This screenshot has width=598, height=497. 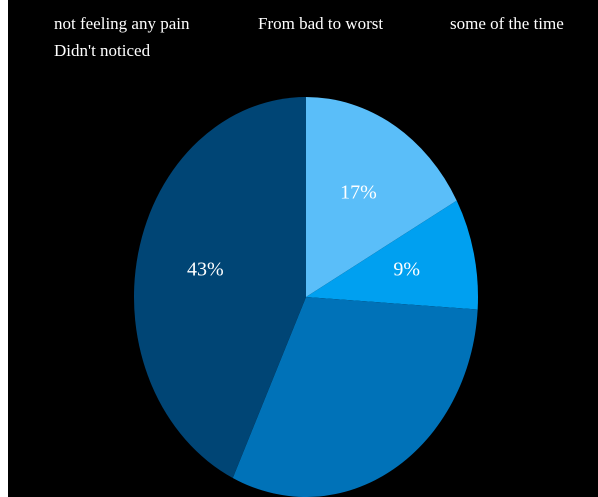 I want to click on legend-entry-didnt-noticed: Didn't noticed, so click(x=102, y=50).